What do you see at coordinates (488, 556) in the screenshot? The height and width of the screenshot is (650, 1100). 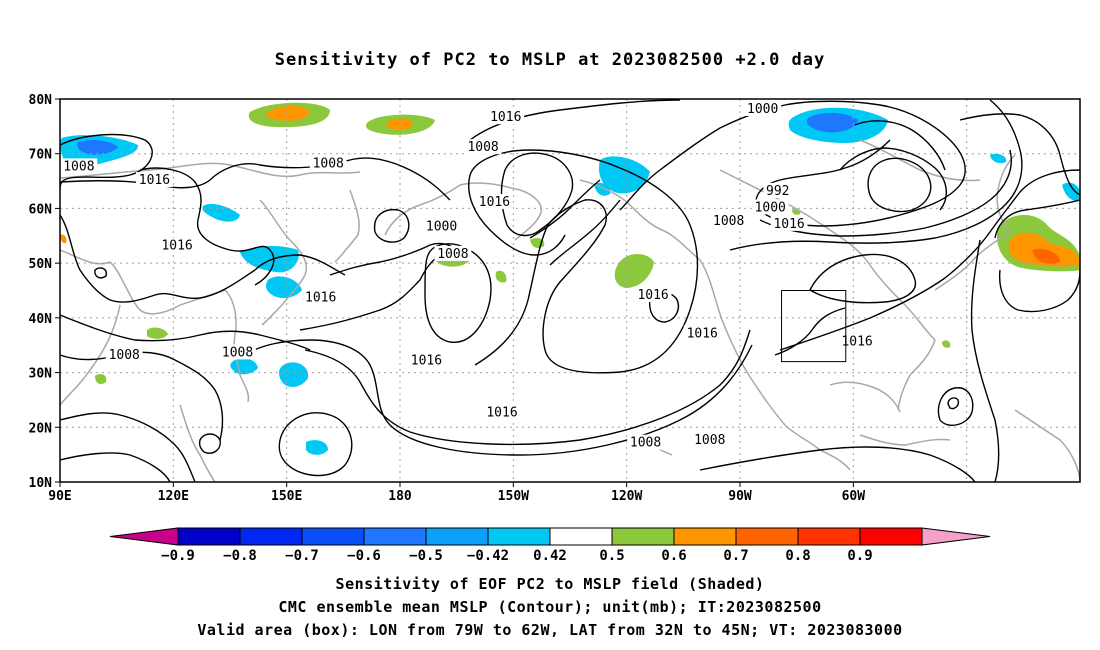 I see `colorbar-tick-label: −0.42` at bounding box center [488, 556].